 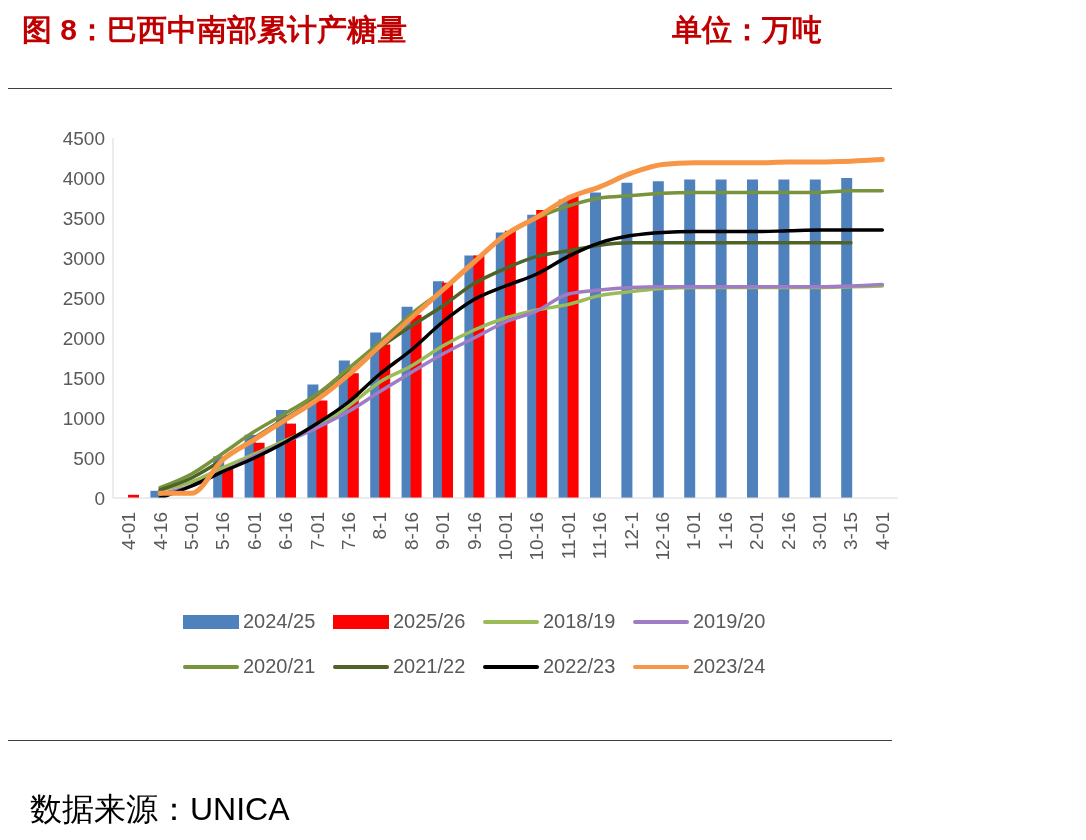 I want to click on y-tick-label: 2000, so click(x=83, y=338).